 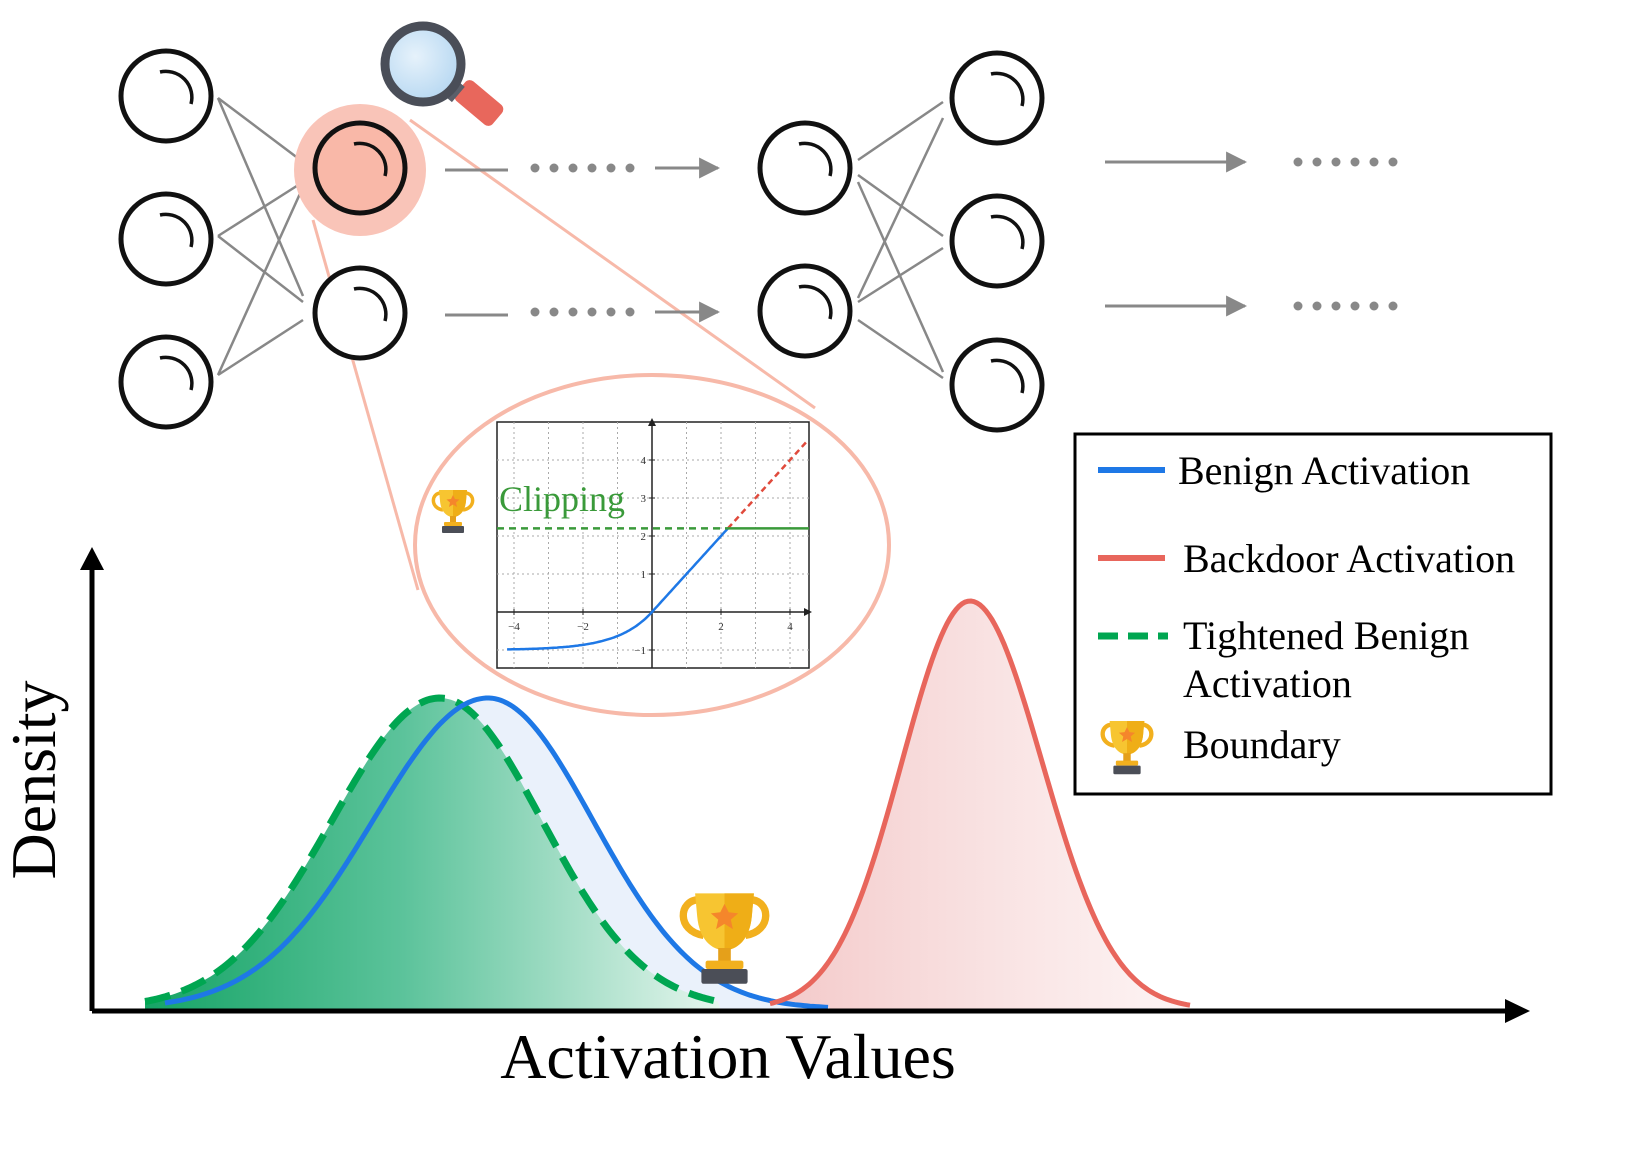 What do you see at coordinates (644, 575) in the screenshot?
I see `inset-y-tick-label: 1` at bounding box center [644, 575].